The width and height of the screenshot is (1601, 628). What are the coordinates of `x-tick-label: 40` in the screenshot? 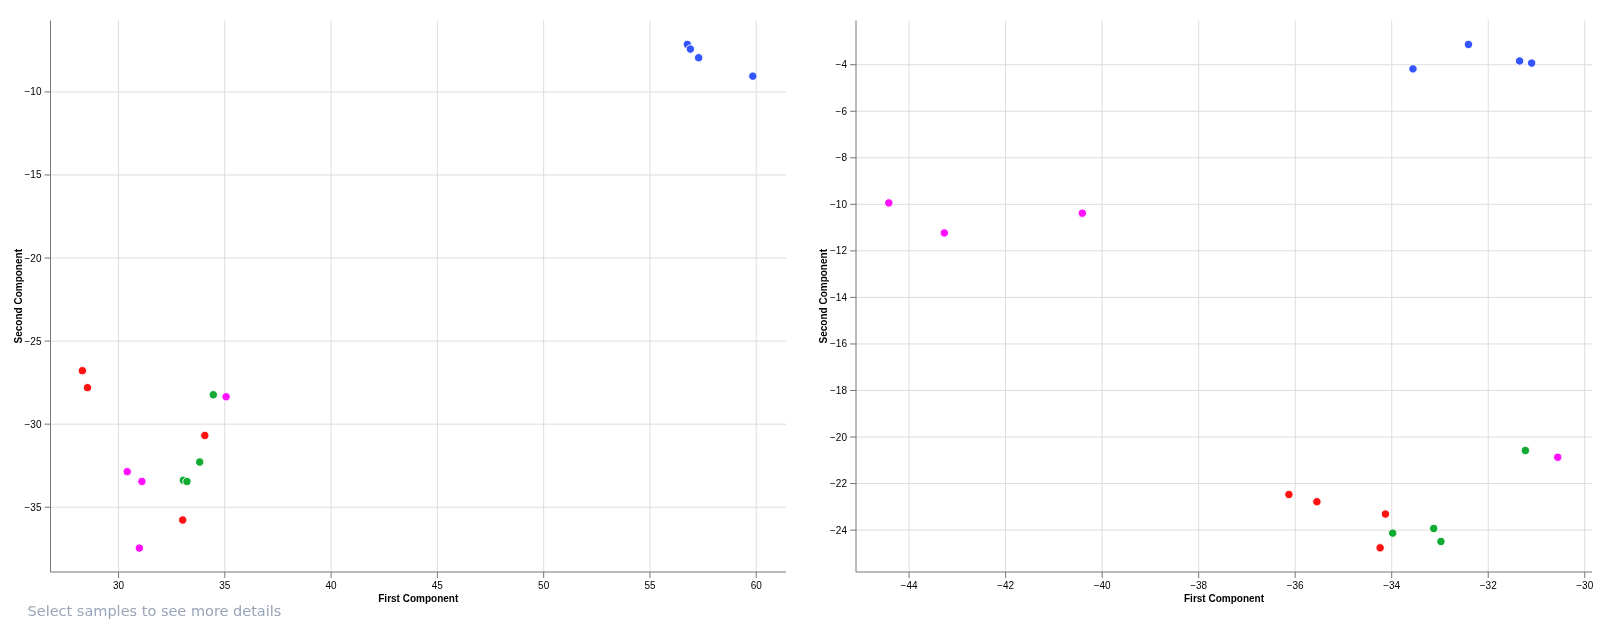 It's located at (331, 585).